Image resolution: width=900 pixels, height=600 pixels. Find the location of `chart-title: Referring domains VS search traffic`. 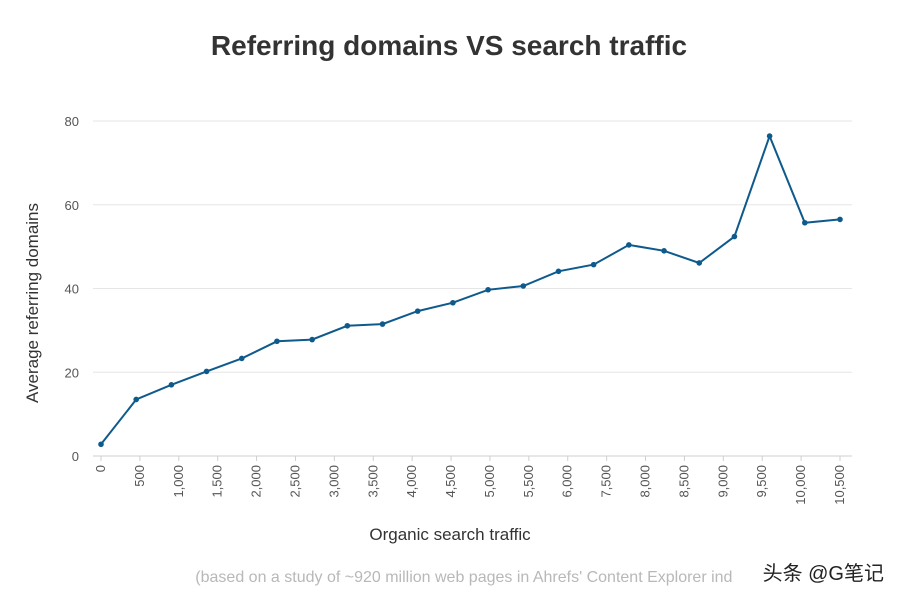

chart-title: Referring domains VS search traffic is located at coordinates (449, 45).